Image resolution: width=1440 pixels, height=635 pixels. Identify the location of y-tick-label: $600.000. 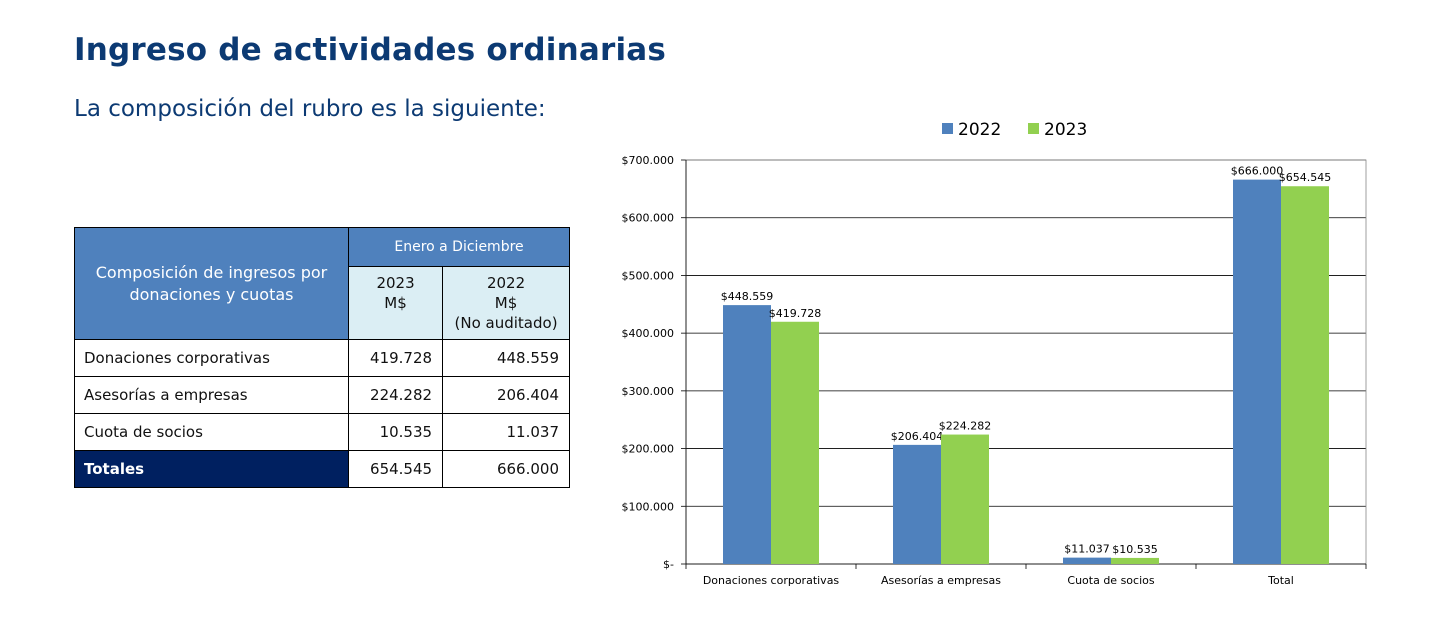
(648, 218).